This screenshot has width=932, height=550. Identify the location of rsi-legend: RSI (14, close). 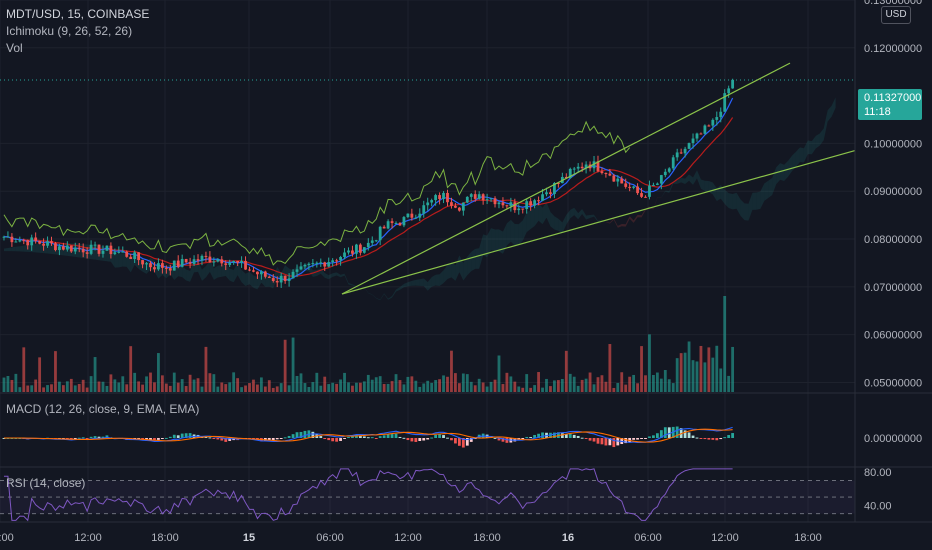
(46, 483).